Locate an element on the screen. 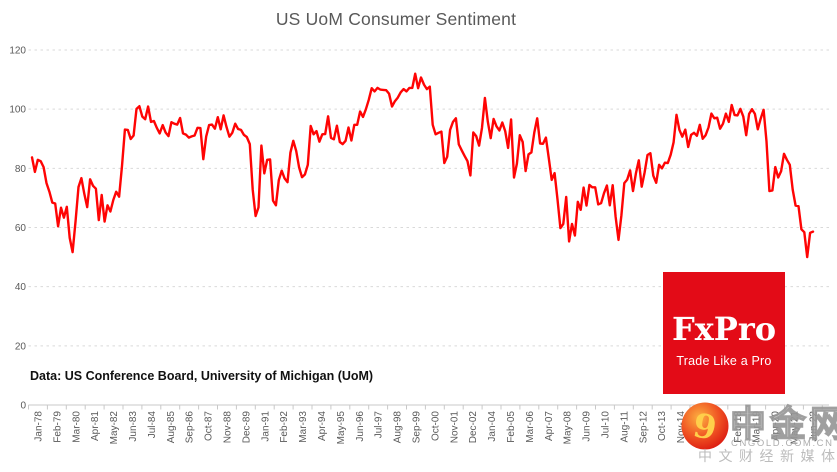  svg-text: Apr-20 is located at coordinates (776, 426).